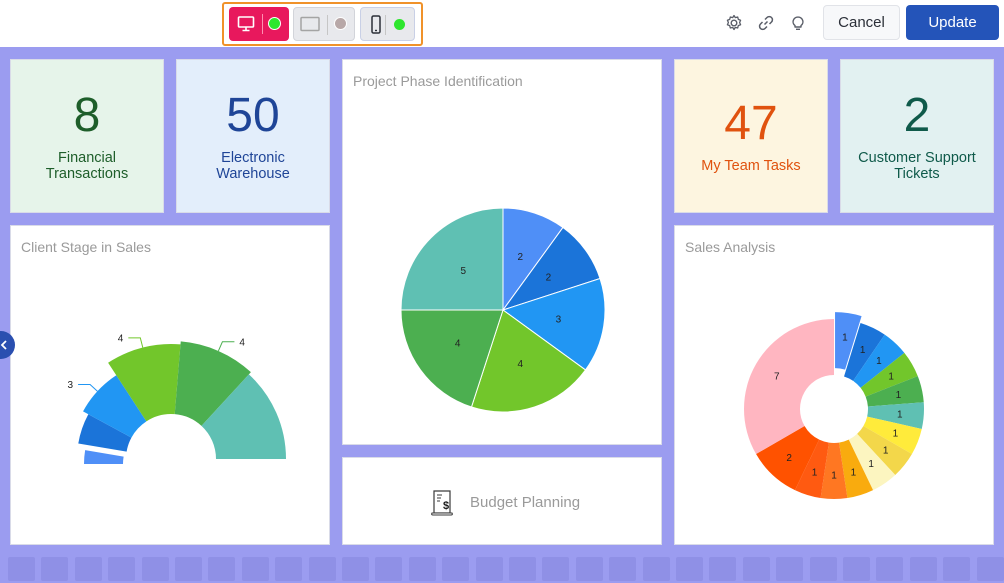 Image resolution: width=1004 pixels, height=583 pixels. I want to click on device-preview-switcher, so click(322, 24).